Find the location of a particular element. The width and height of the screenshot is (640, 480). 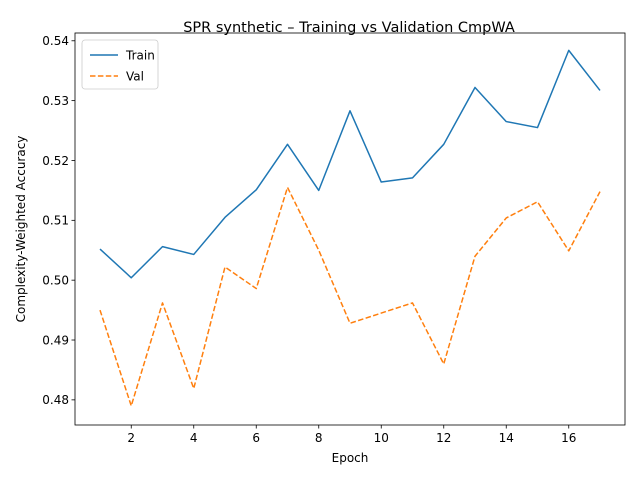

x-tick-label: 12 is located at coordinates (443, 438).